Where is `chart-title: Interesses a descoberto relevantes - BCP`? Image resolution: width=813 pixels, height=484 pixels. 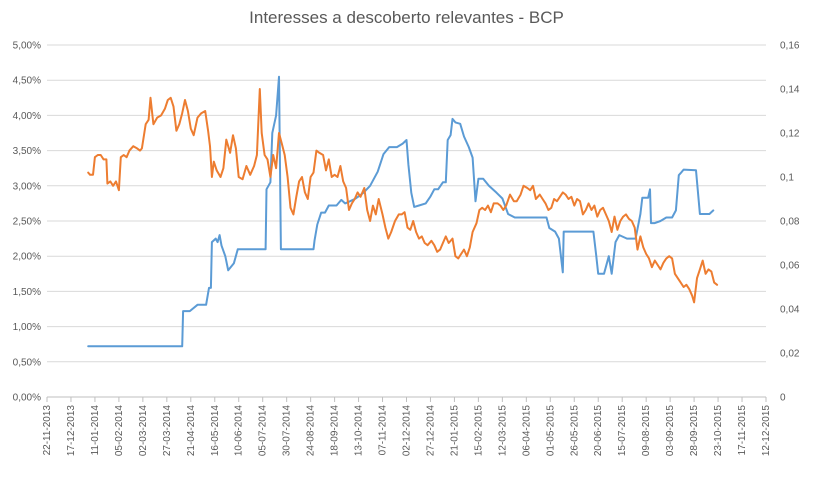 chart-title: Interesses a descoberto relevantes - BCP is located at coordinates (406, 17).